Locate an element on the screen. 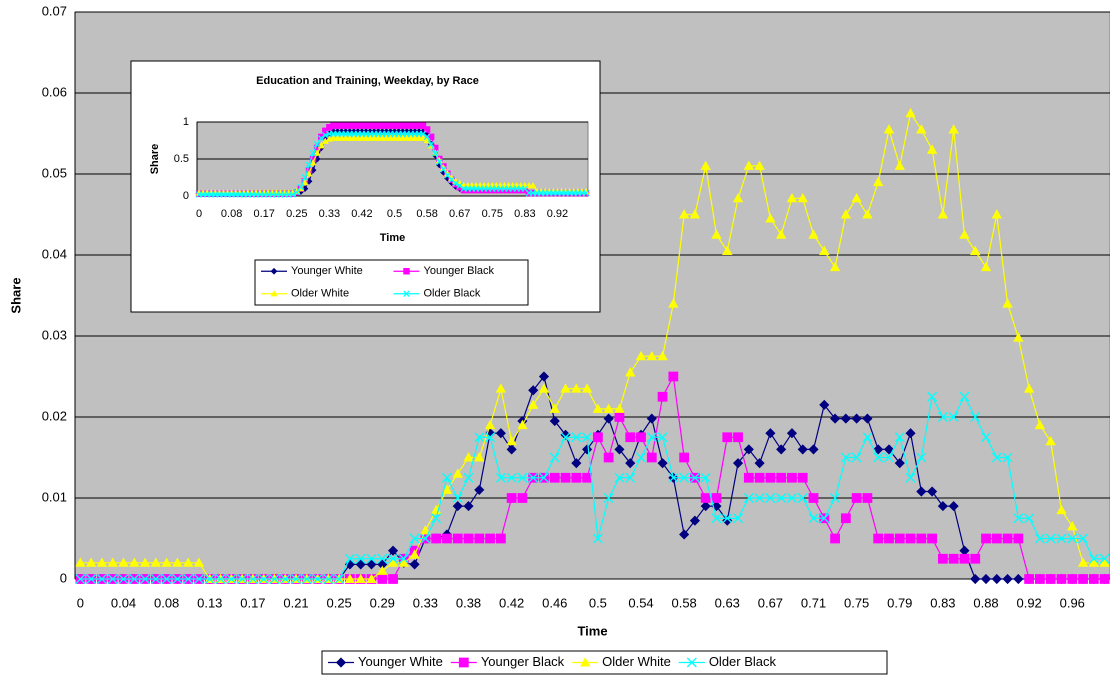 The image size is (1110, 689). x-tick-label: 0.96 is located at coordinates (1072, 602).